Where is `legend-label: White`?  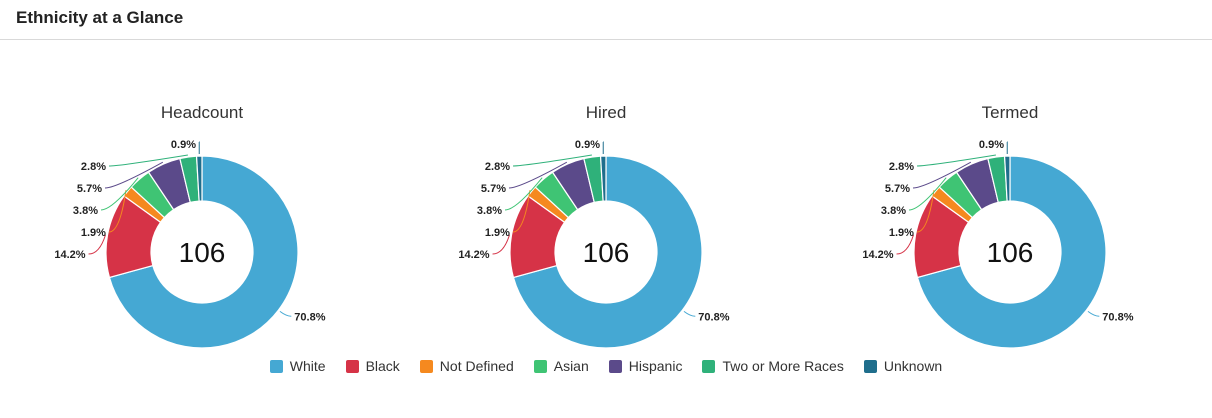
legend-label: White is located at coordinates (307, 366).